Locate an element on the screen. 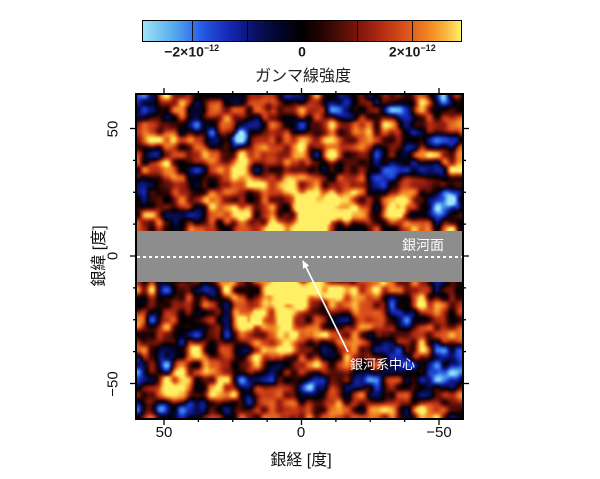  x-tick-0: 0 is located at coordinates (301, 432).